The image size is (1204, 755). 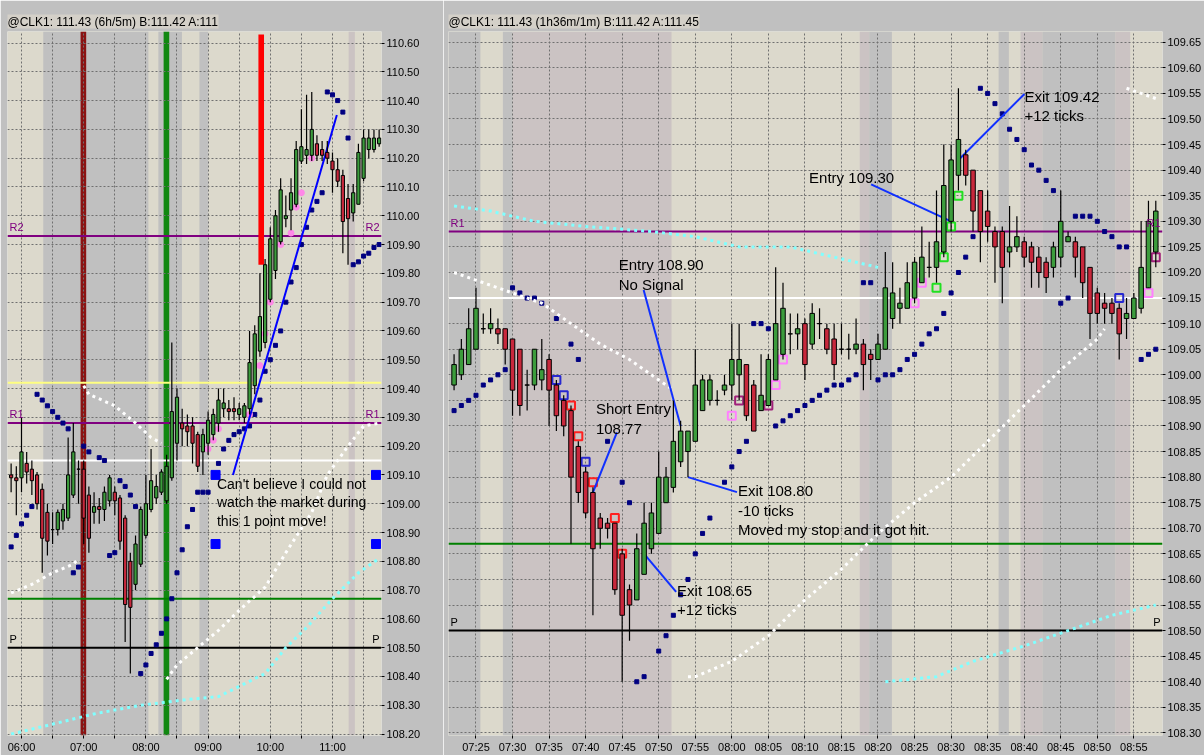 What do you see at coordinates (1184, 605) in the screenshot?
I see `y-tick-label: 108.55` at bounding box center [1184, 605].